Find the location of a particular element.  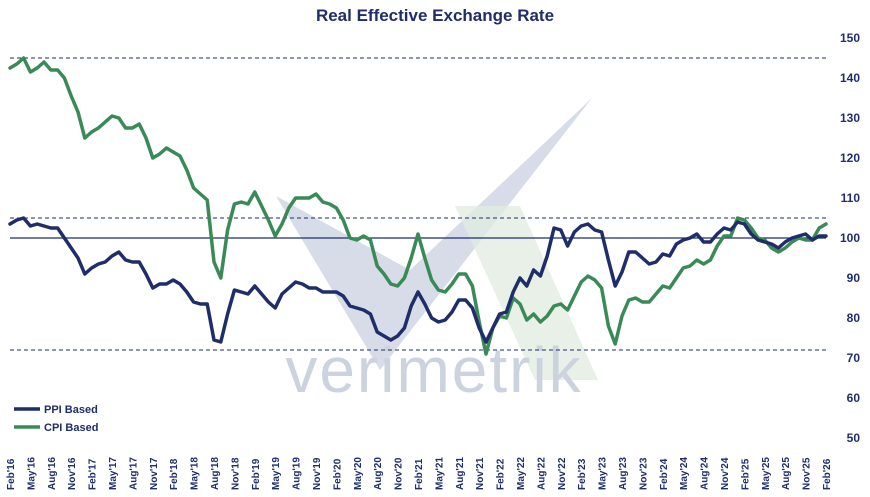

x-tick-label: May'25 is located at coordinates (766, 473).